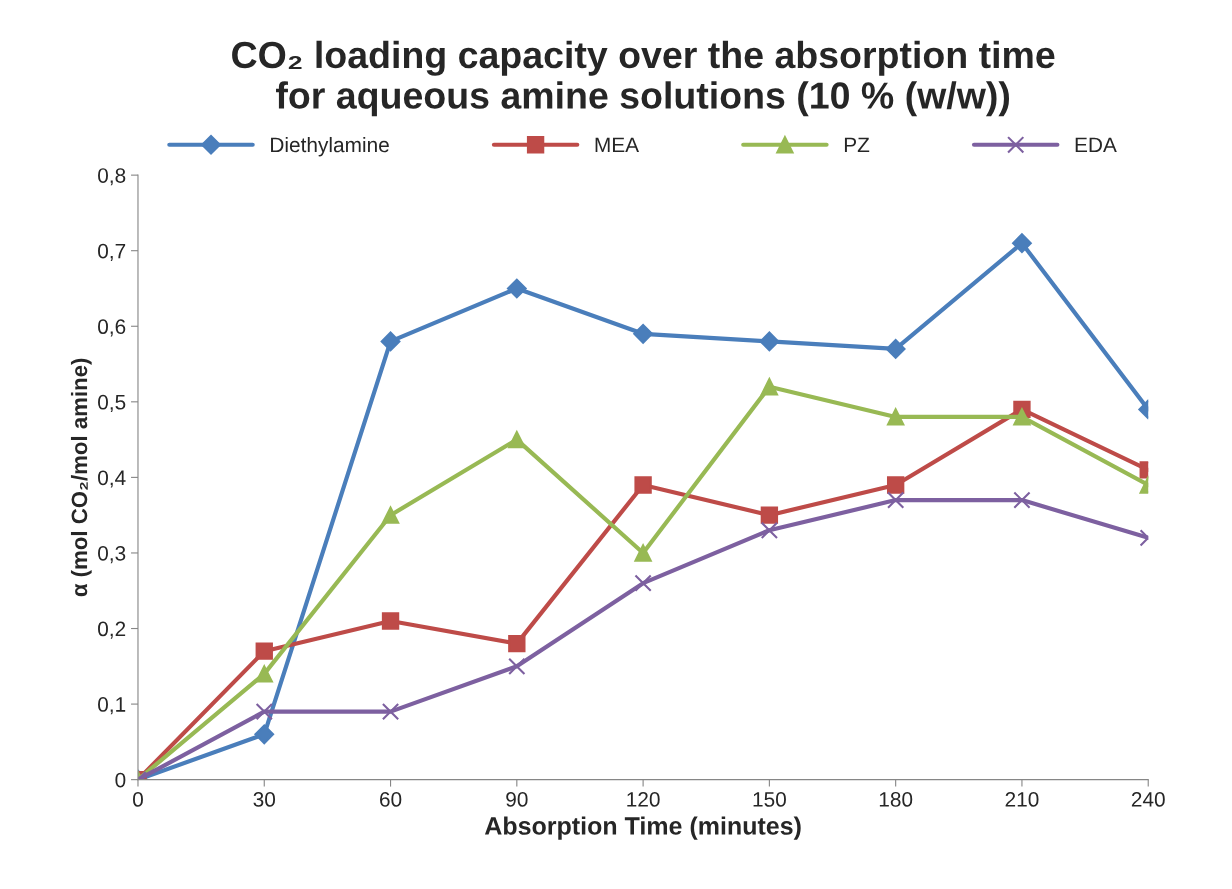 This screenshot has height=889, width=1232. I want to click on x-tick-label: 240, so click(1148, 799).